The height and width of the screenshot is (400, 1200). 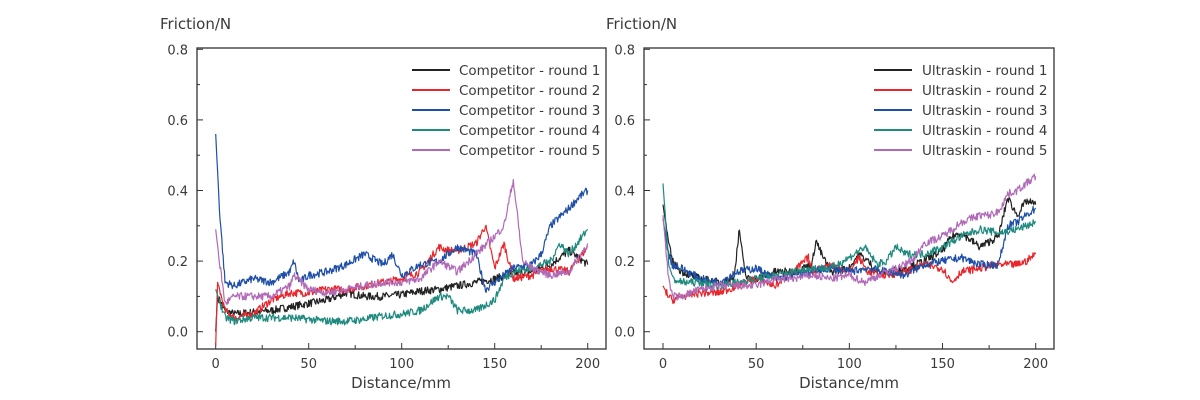 I want to click on legend-label-4: Competitor - round 4, so click(x=529, y=131).